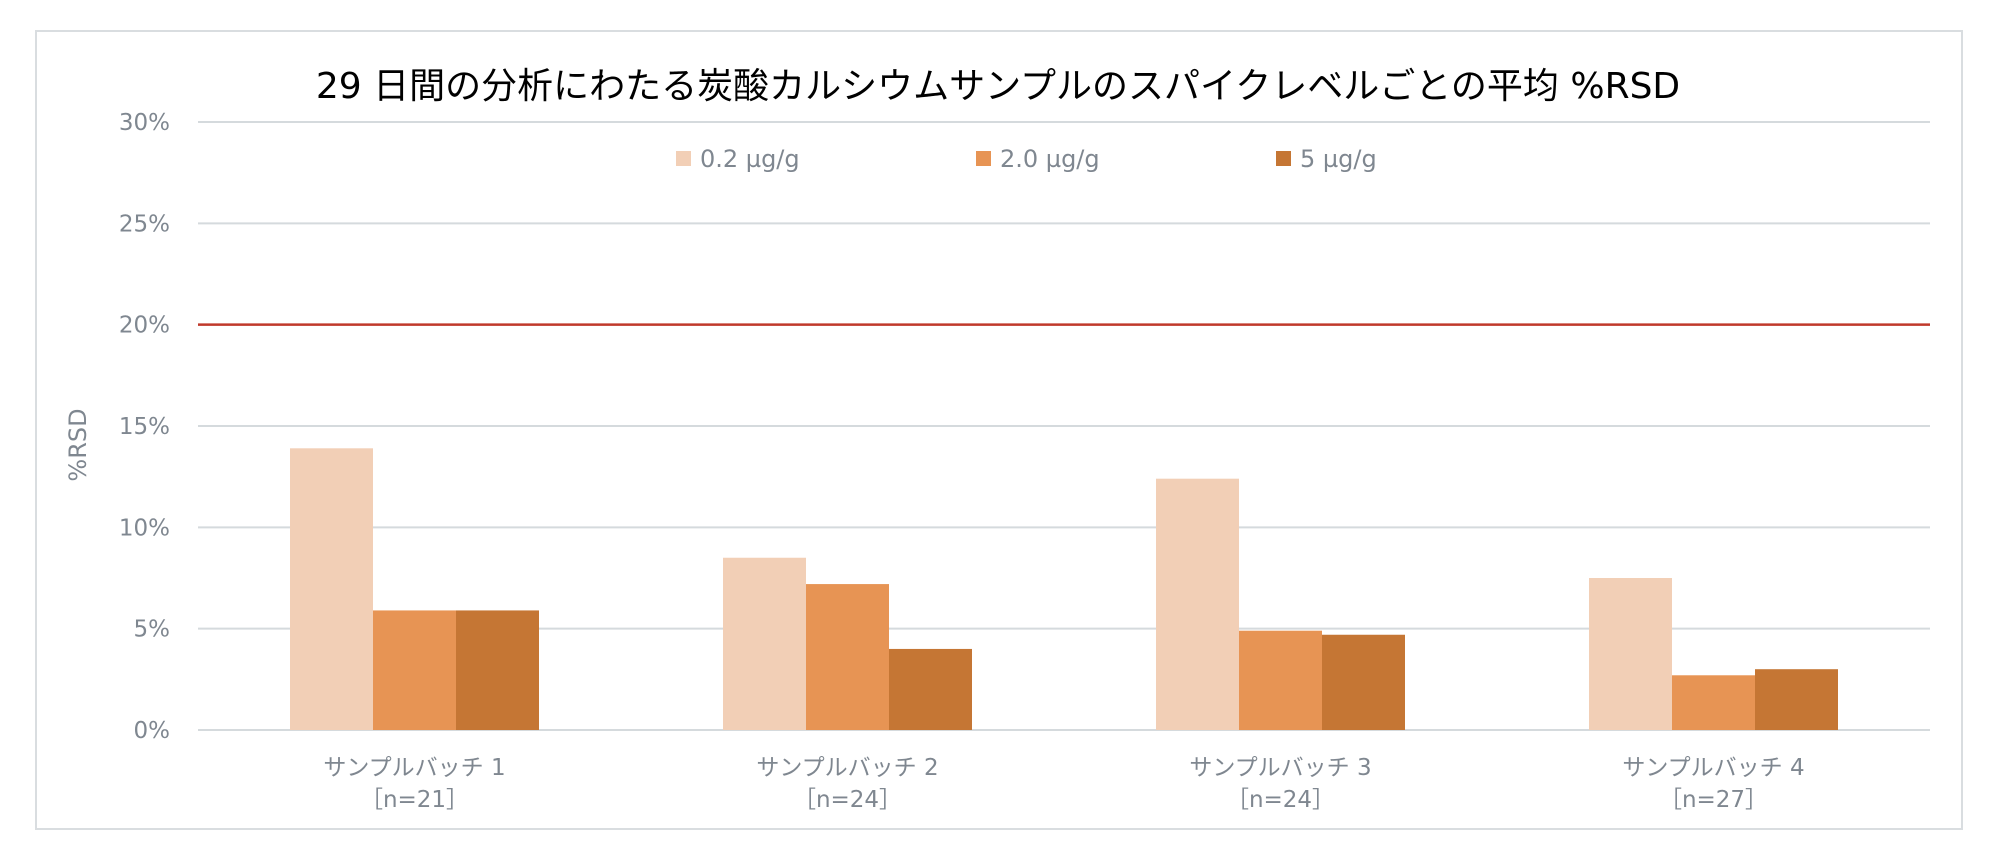 Image resolution: width=2000 pixels, height=854 pixels. Describe the element at coordinates (78, 444) in the screenshot. I see `y-axis-title: %RSD` at that location.